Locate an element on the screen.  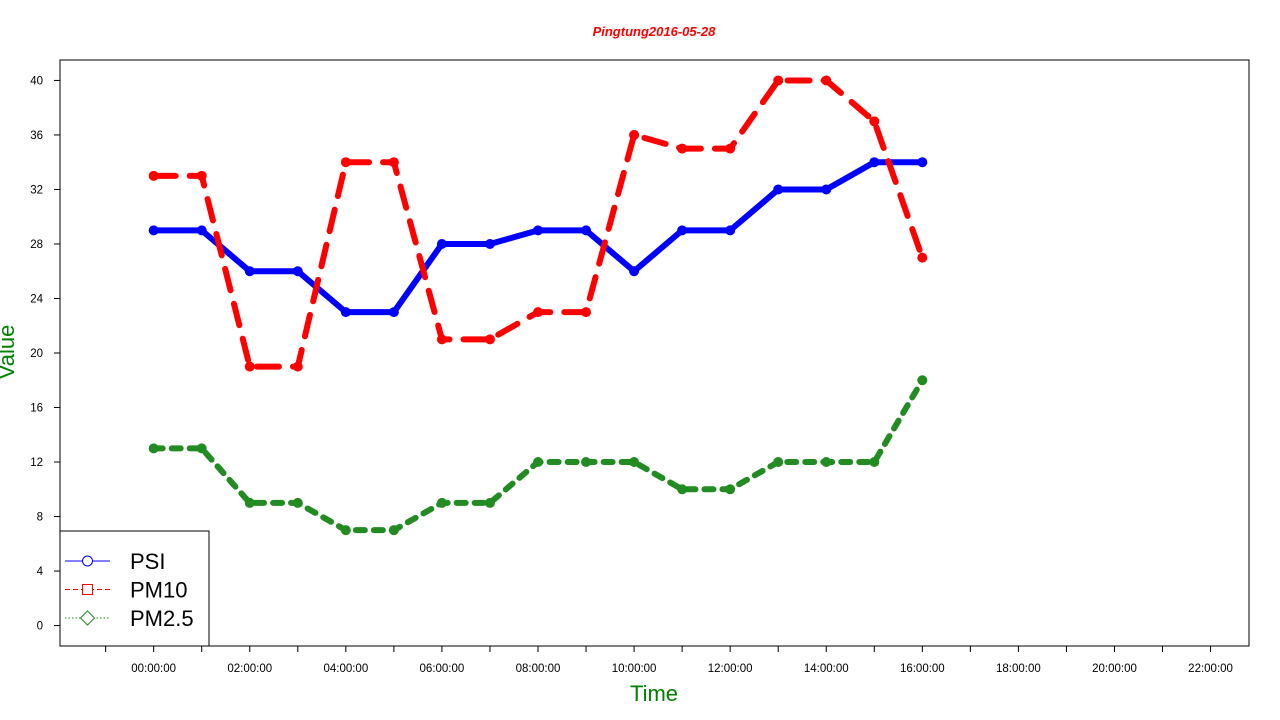
series-psi is located at coordinates (538, 237).